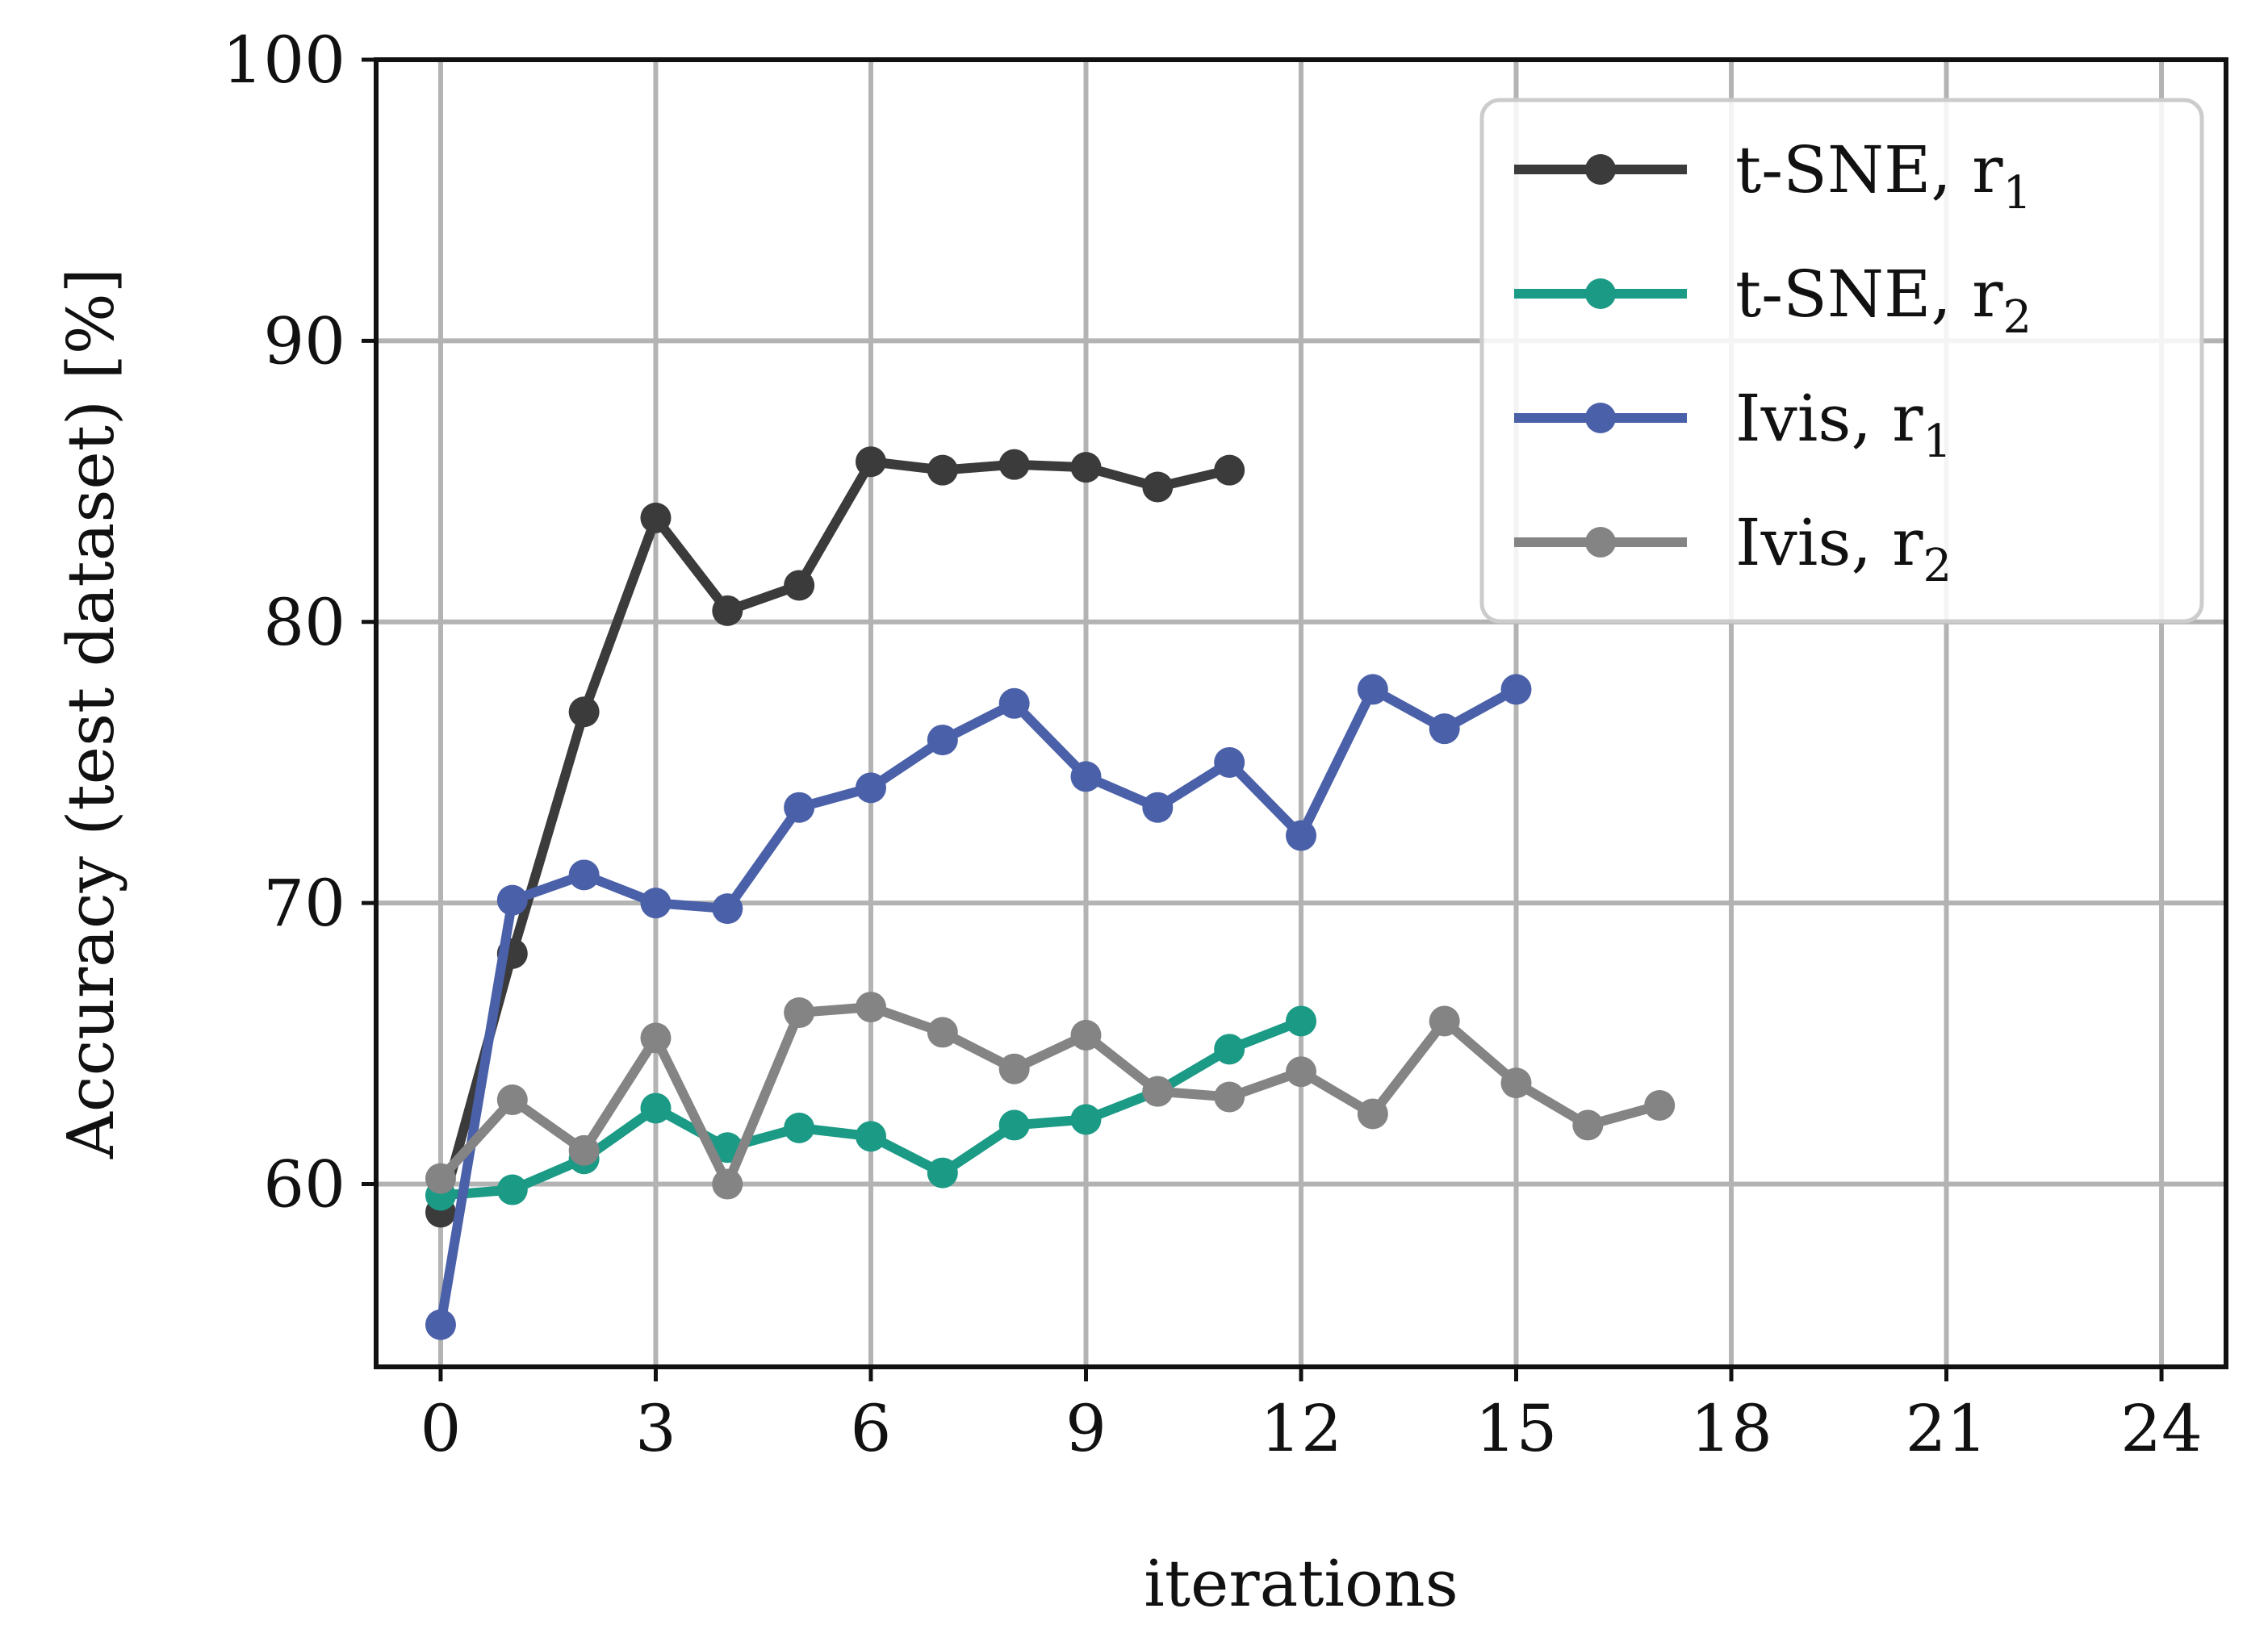 The height and width of the screenshot is (1642, 2268). I want to click on y-tick-label: 80, so click(304, 622).